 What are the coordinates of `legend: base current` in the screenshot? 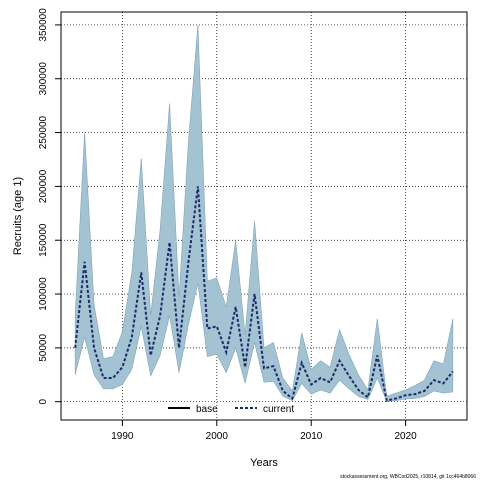 It's located at (231, 409).